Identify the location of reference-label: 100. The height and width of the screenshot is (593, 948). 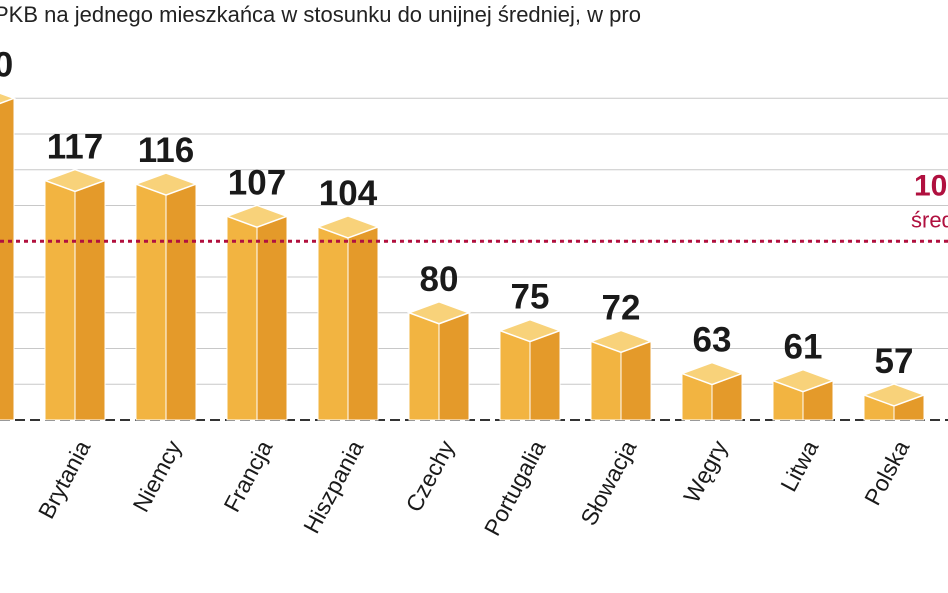
(931, 185).